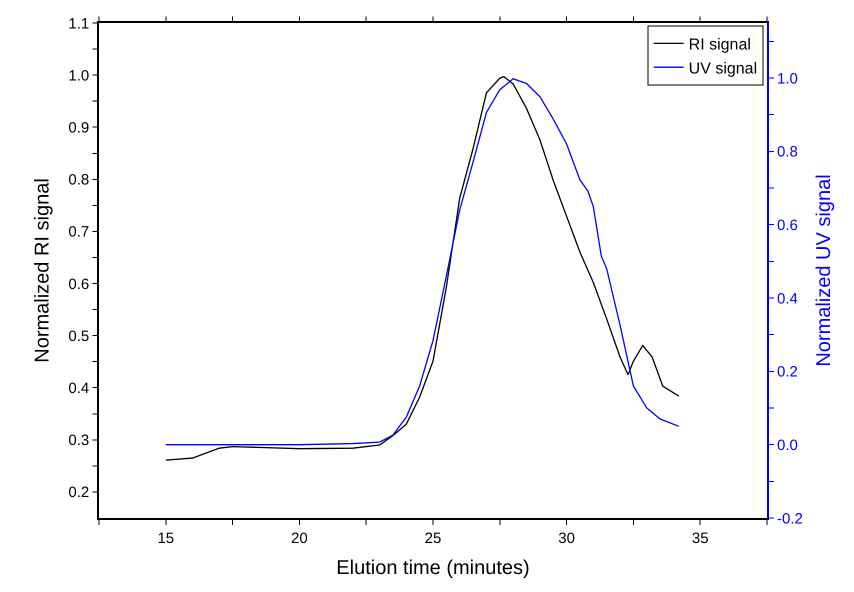 The height and width of the screenshot is (592, 854). What do you see at coordinates (790, 519) in the screenshot?
I see `y2-tick-label: -0.2` at bounding box center [790, 519].